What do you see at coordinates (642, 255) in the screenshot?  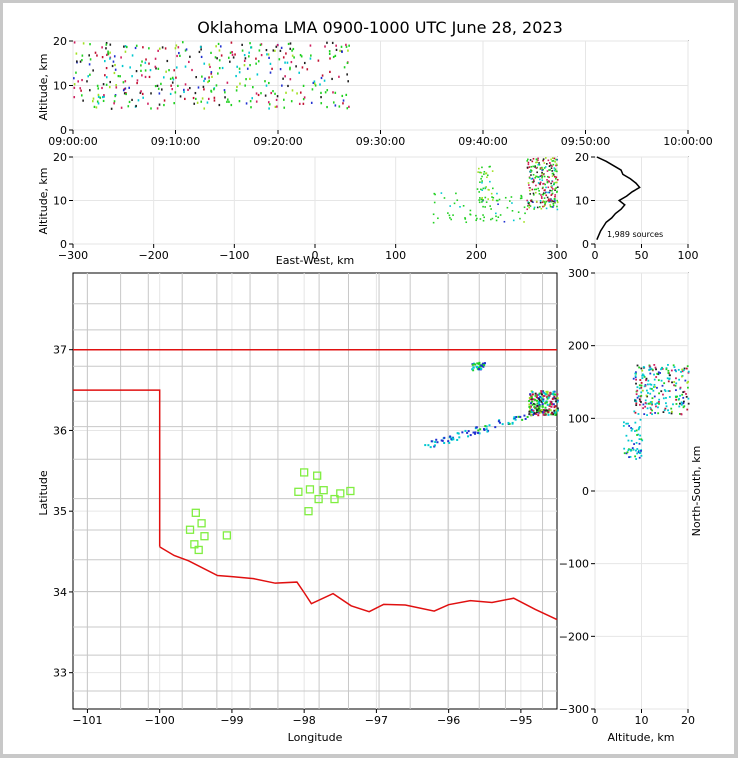 I see `histogram-x-tick-label: 50` at bounding box center [642, 255].